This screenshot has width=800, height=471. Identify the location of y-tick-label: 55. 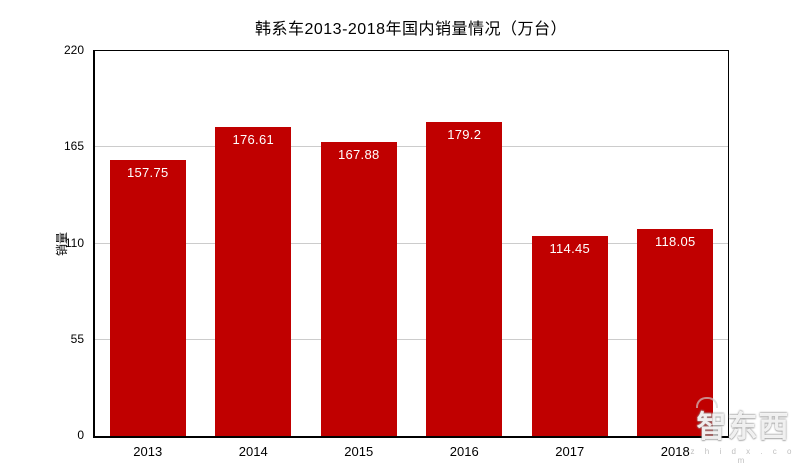
(77, 338).